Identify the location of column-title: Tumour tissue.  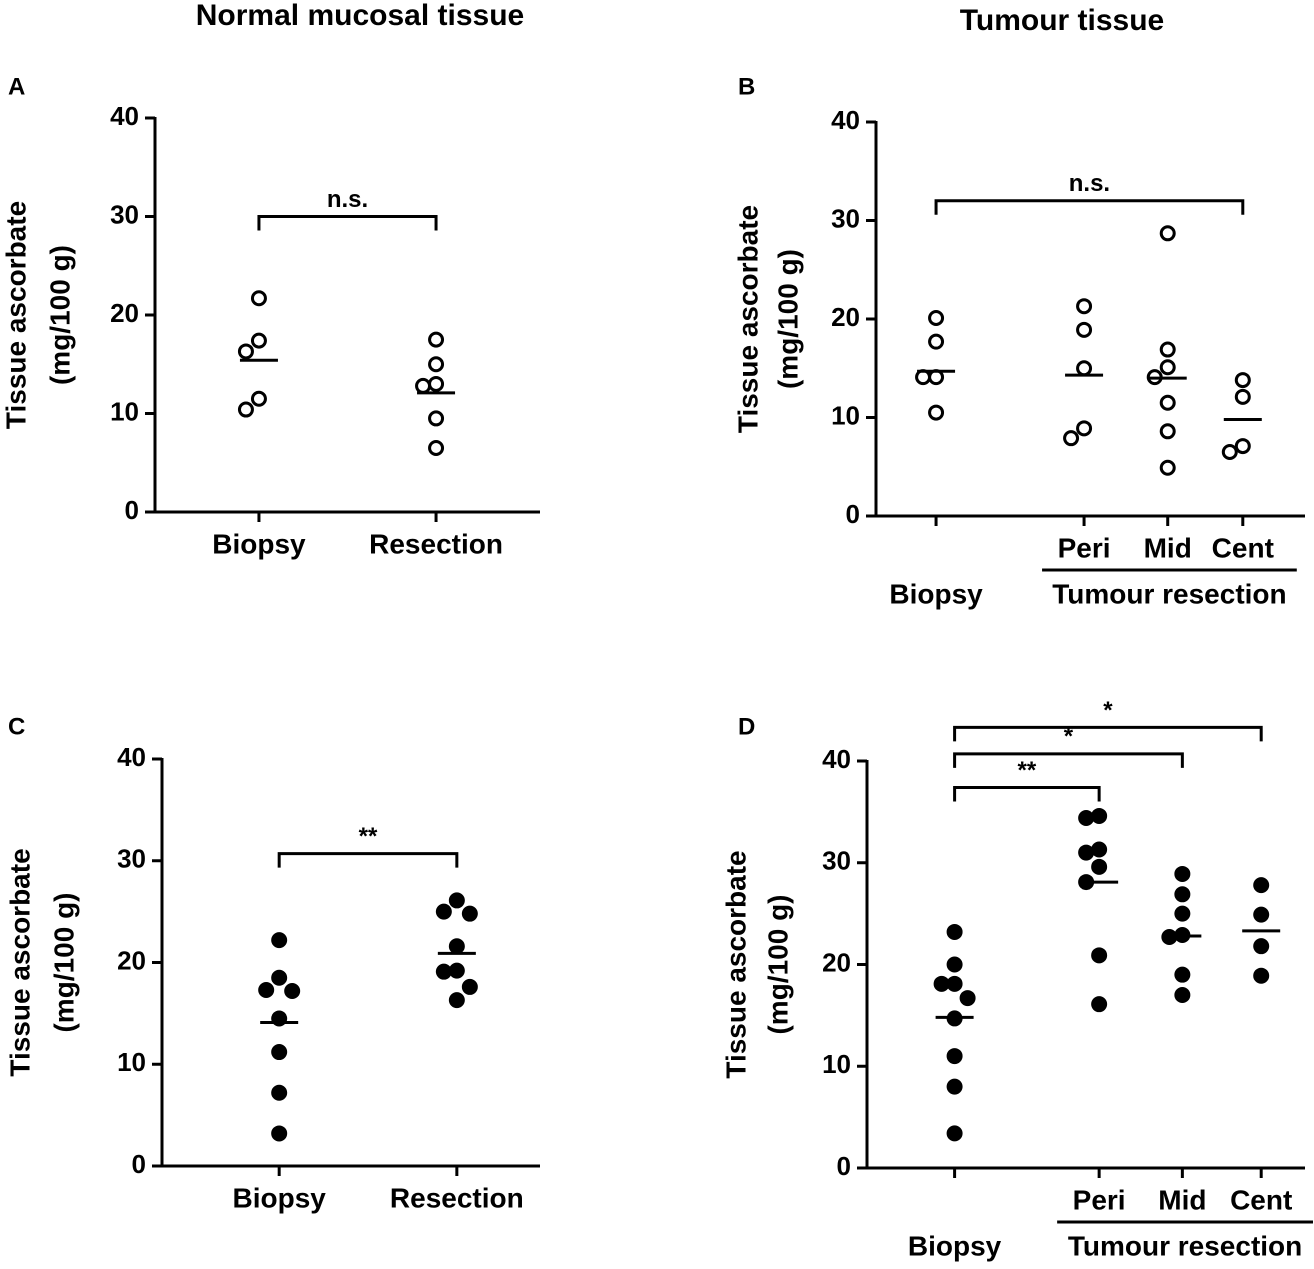
(1062, 20).